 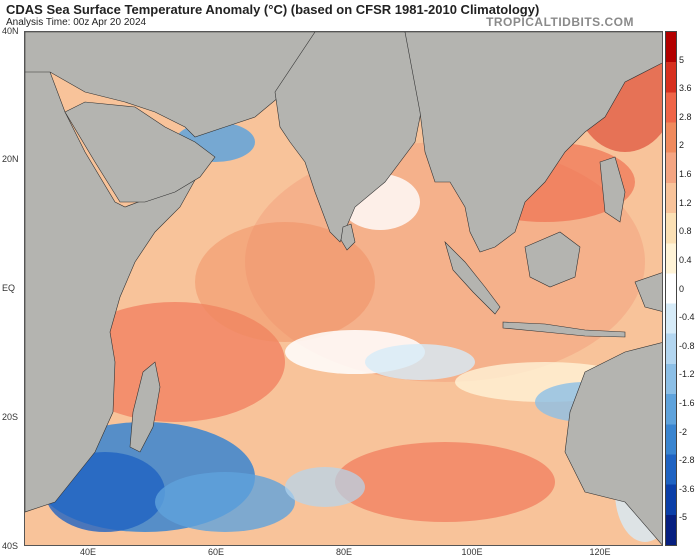 I want to click on lat-label-40s: 40S, so click(x=10, y=546).